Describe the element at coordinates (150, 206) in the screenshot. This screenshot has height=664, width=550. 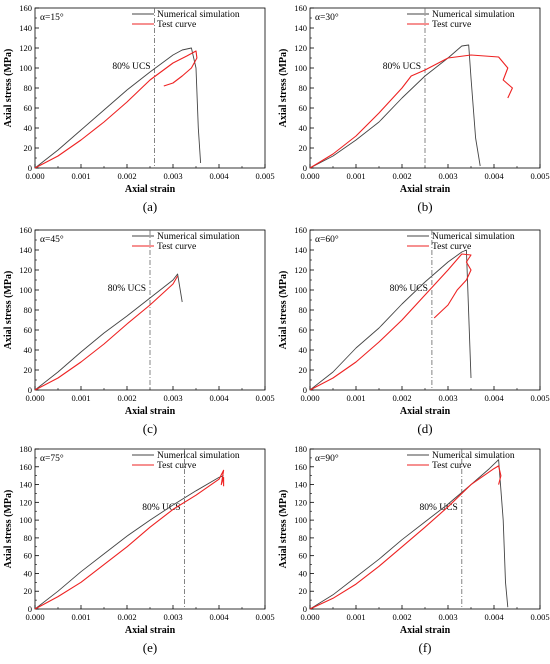
I see `panel-label: (a)` at that location.